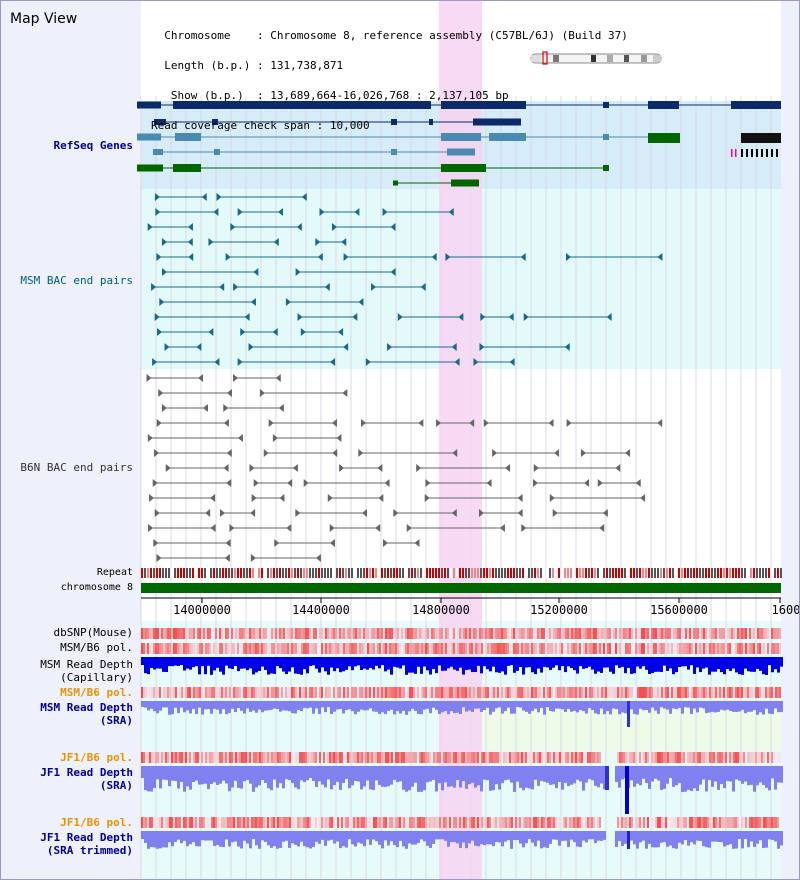 This screenshot has height=880, width=800. Describe the element at coordinates (150, 438) in the screenshot. I see `b6n-bac-pair-end` at that location.